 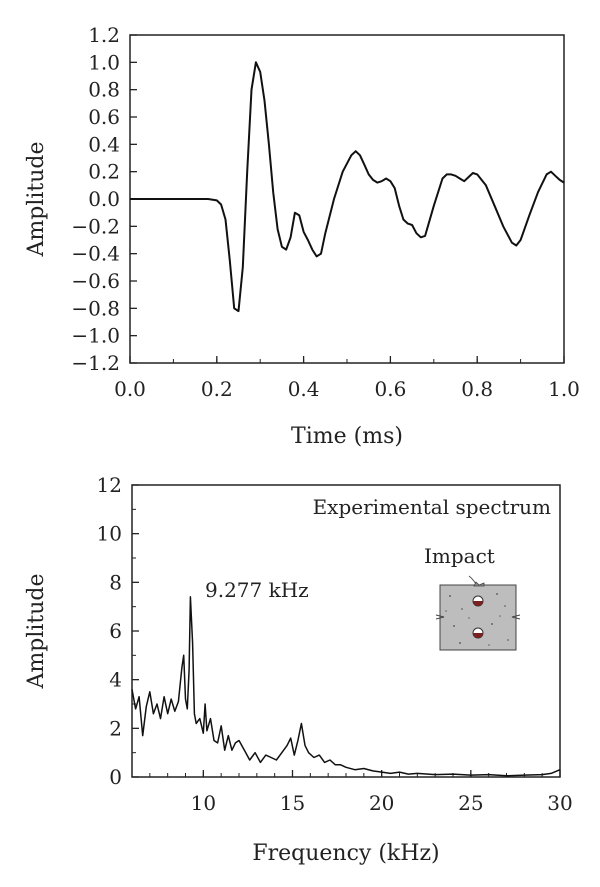 What do you see at coordinates (36, 199) in the screenshot?
I see `time-ylabel: Amplitude` at bounding box center [36, 199].